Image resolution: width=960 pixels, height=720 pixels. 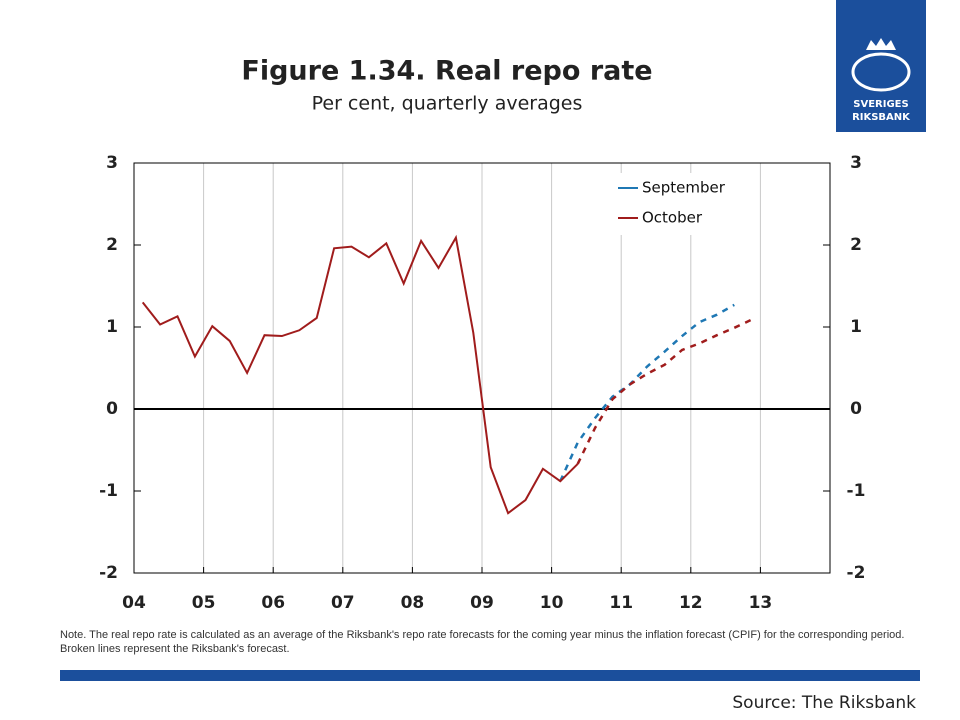 I want to click on x-tick-label: 08, so click(x=413, y=603).